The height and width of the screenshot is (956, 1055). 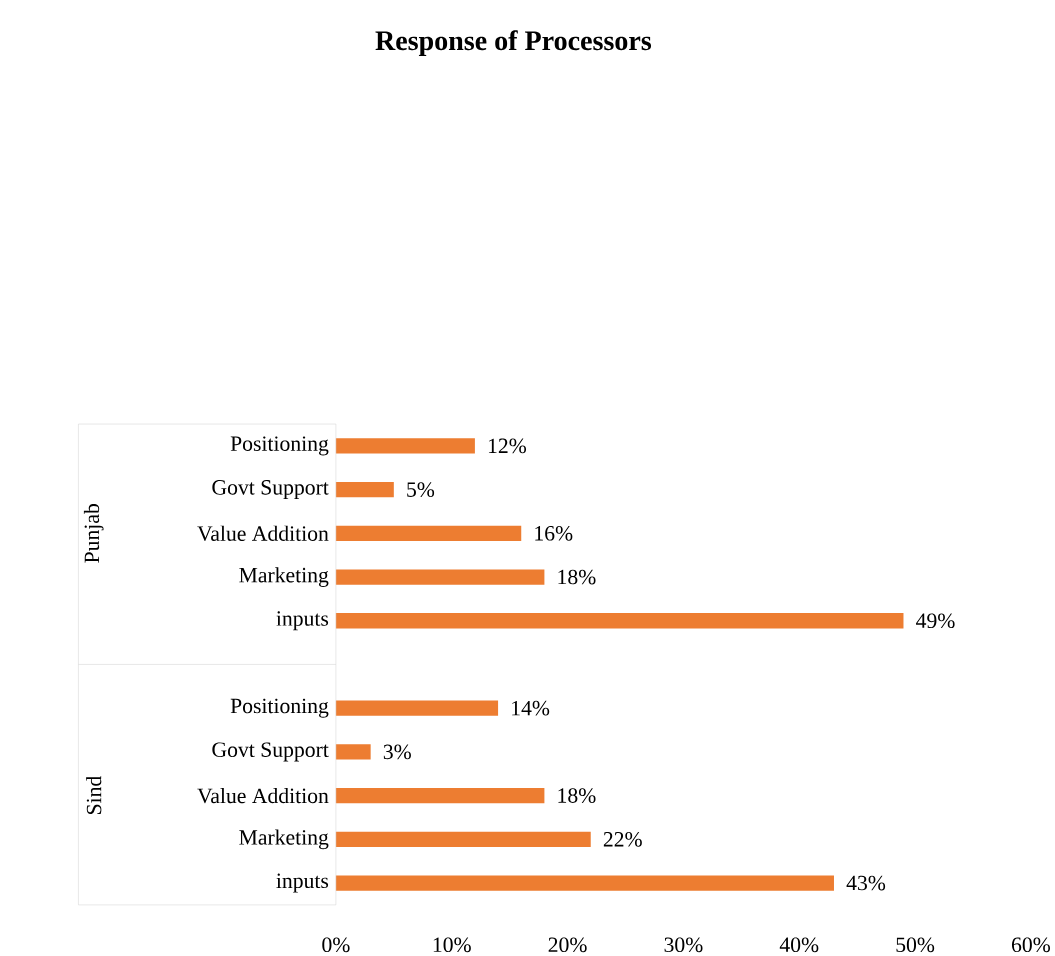 What do you see at coordinates (531, 708) in the screenshot?
I see `data-label: 14%` at bounding box center [531, 708].